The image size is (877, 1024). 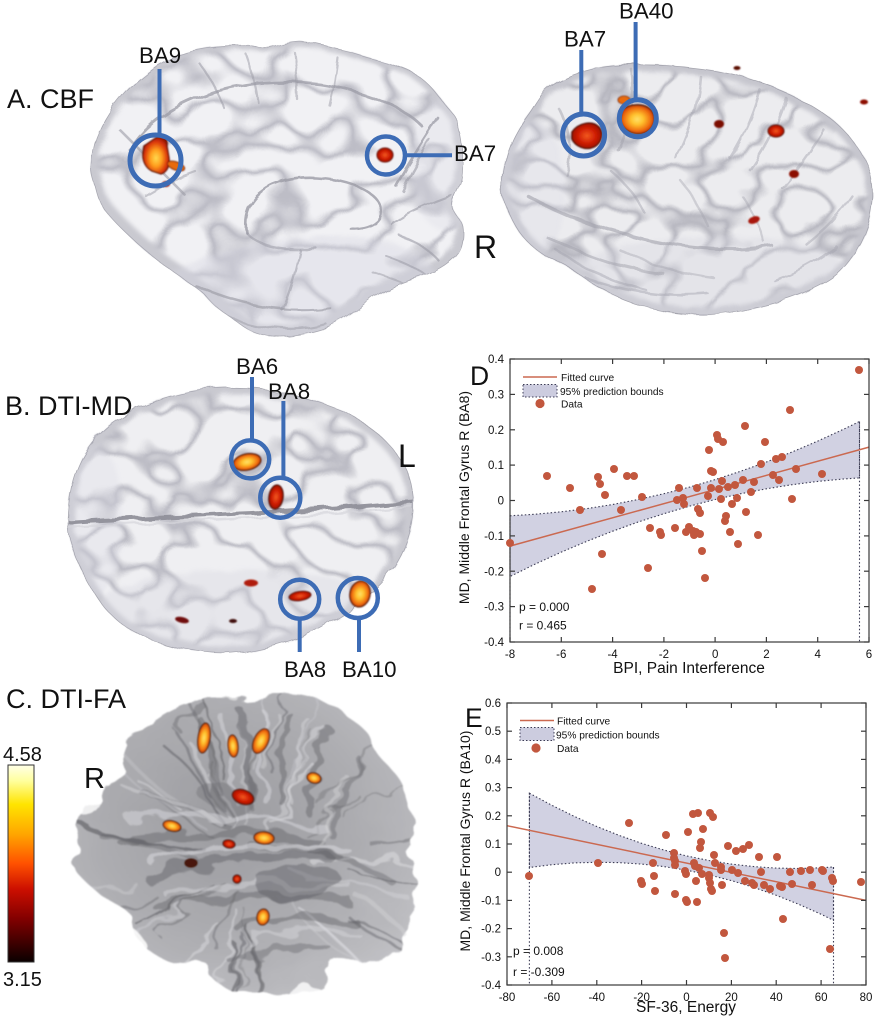 I want to click on svg-text: 4, so click(x=818, y=655).